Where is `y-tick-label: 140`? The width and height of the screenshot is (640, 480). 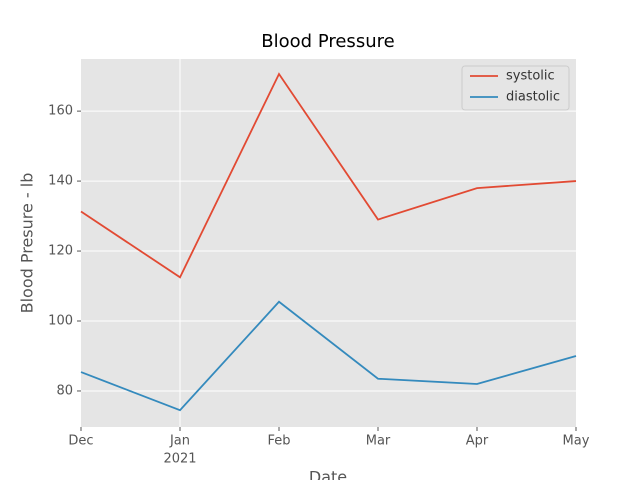 y-tick-label: 140 is located at coordinates (60, 181).